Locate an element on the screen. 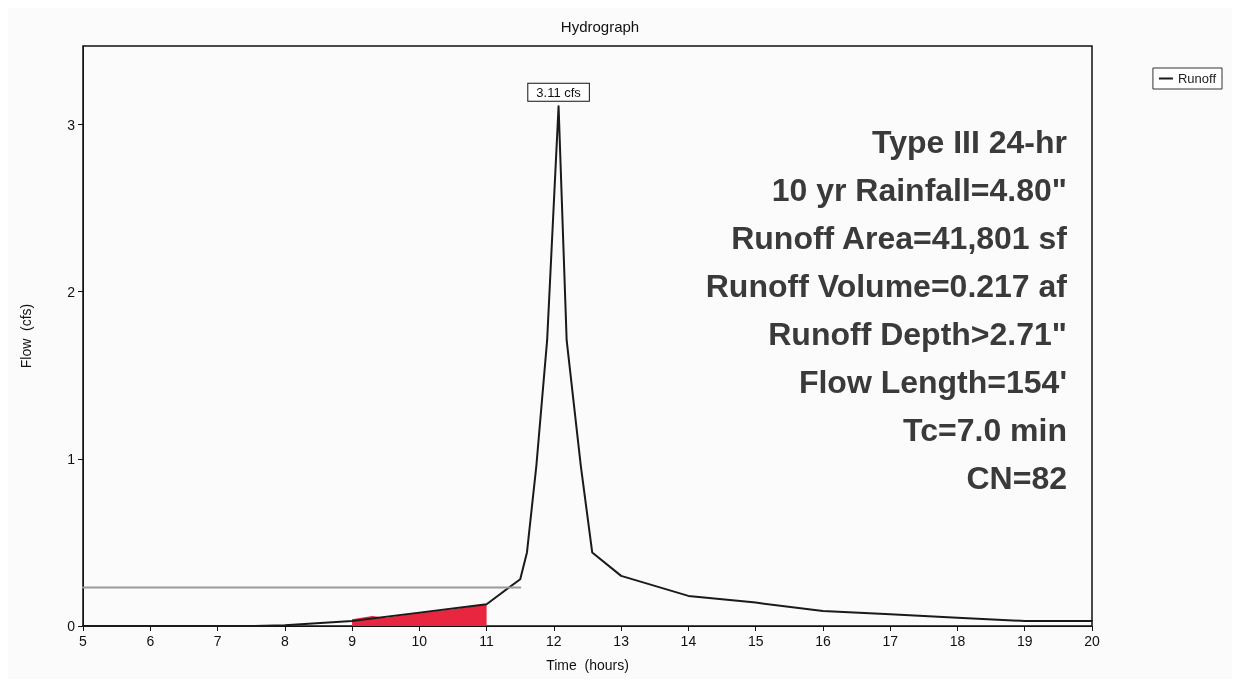 The width and height of the screenshot is (1240, 687). x-tick-label: 8 is located at coordinates (284, 641).